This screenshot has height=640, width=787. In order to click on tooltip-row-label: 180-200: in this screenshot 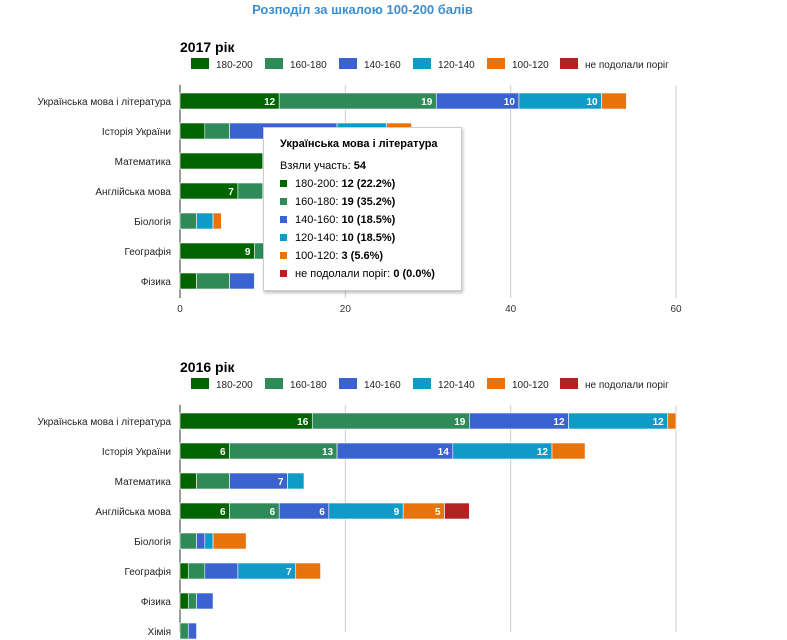, I will do `click(317, 184)`.